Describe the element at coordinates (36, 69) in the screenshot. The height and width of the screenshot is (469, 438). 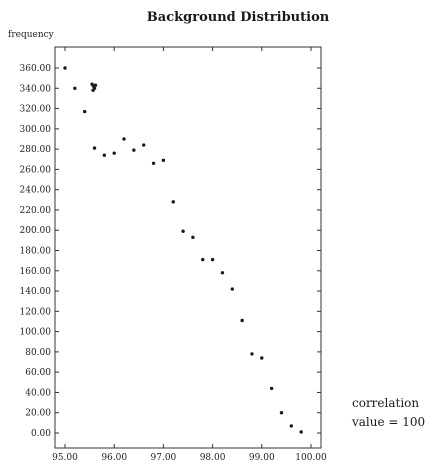
I see `y-tick-label: 360.00` at that location.